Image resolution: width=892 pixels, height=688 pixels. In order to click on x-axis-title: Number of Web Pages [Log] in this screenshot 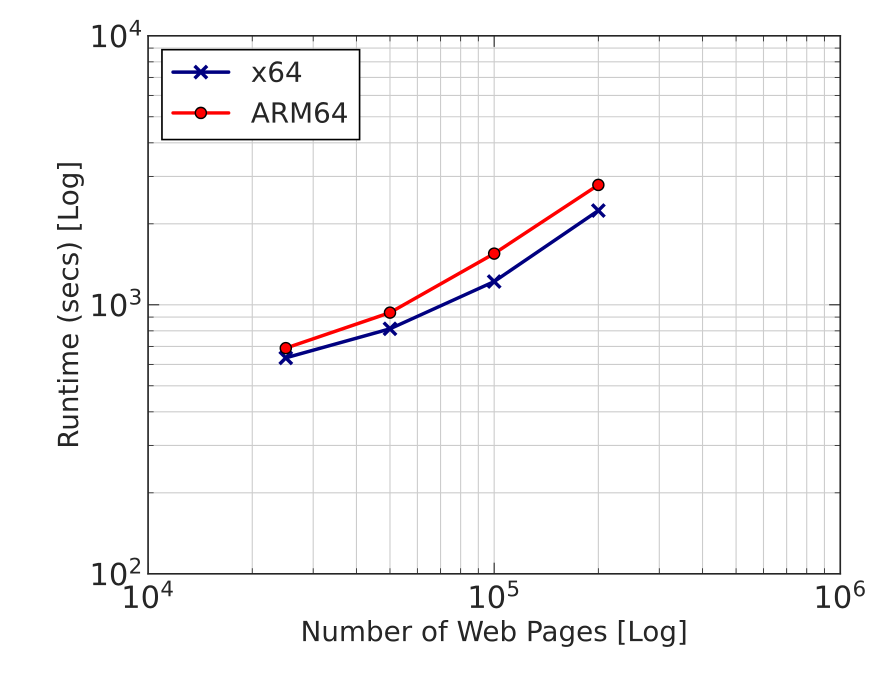, I will do `click(494, 633)`.